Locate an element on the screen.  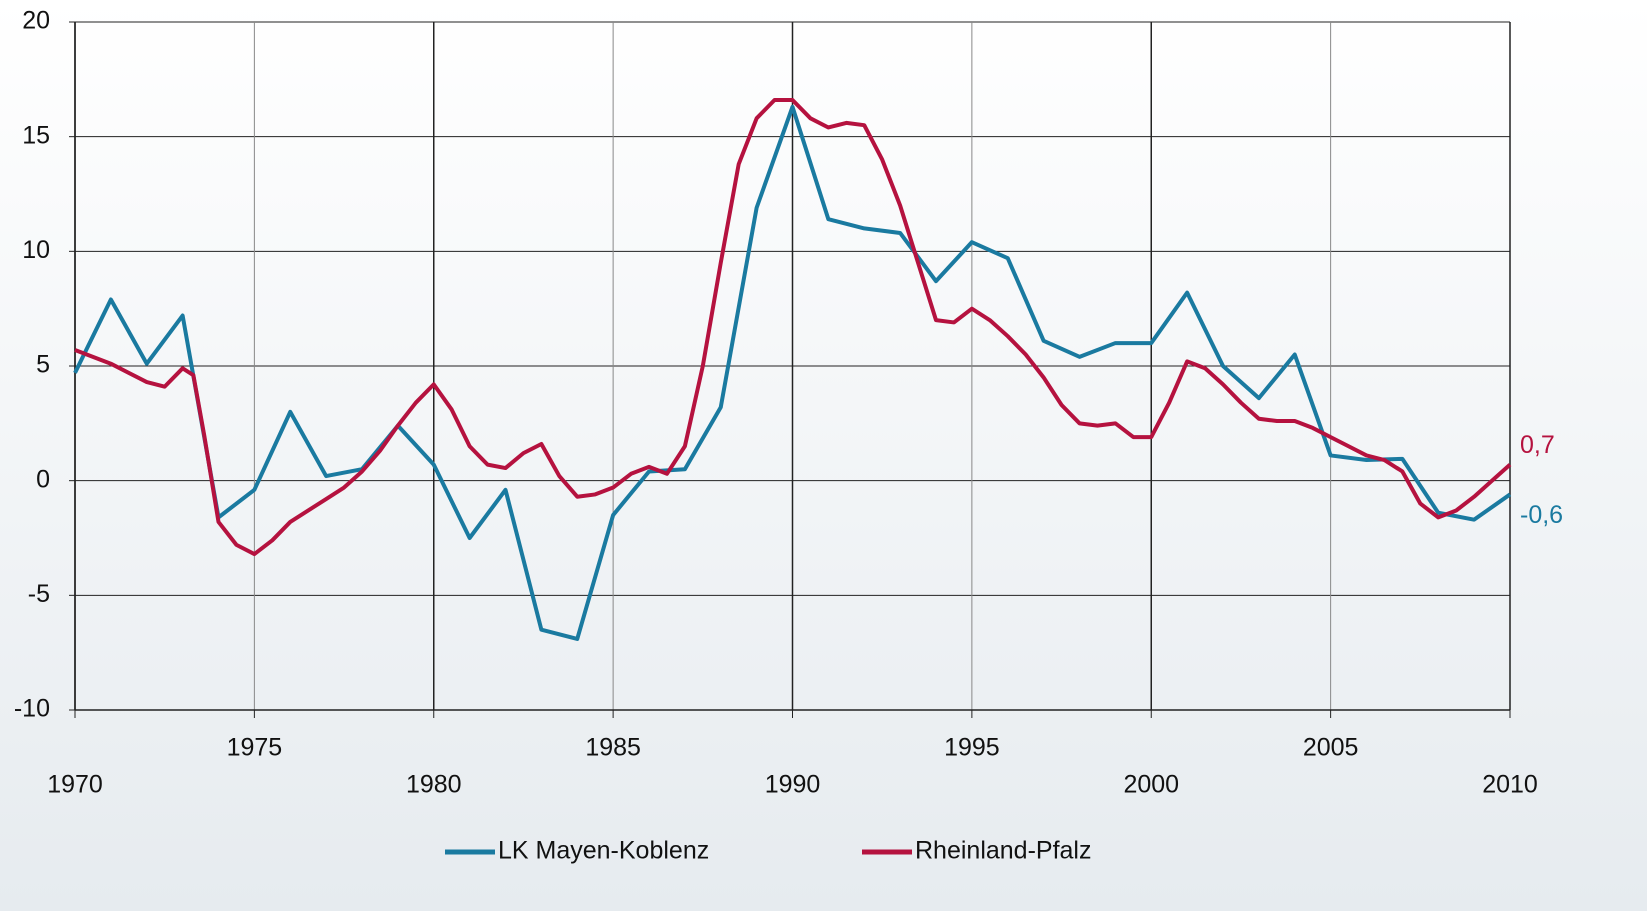
x-tick-label: 1980 is located at coordinates (434, 785).